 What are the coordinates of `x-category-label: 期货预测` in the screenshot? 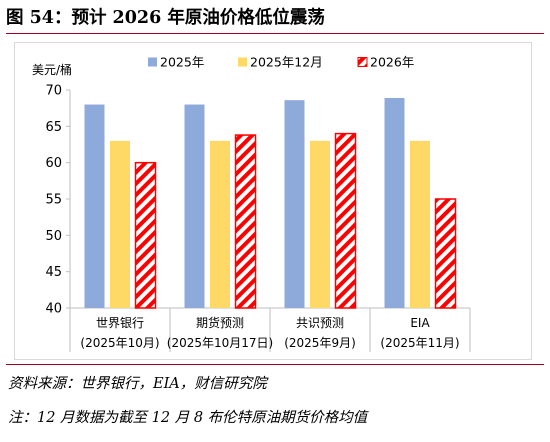 It's located at (220, 322).